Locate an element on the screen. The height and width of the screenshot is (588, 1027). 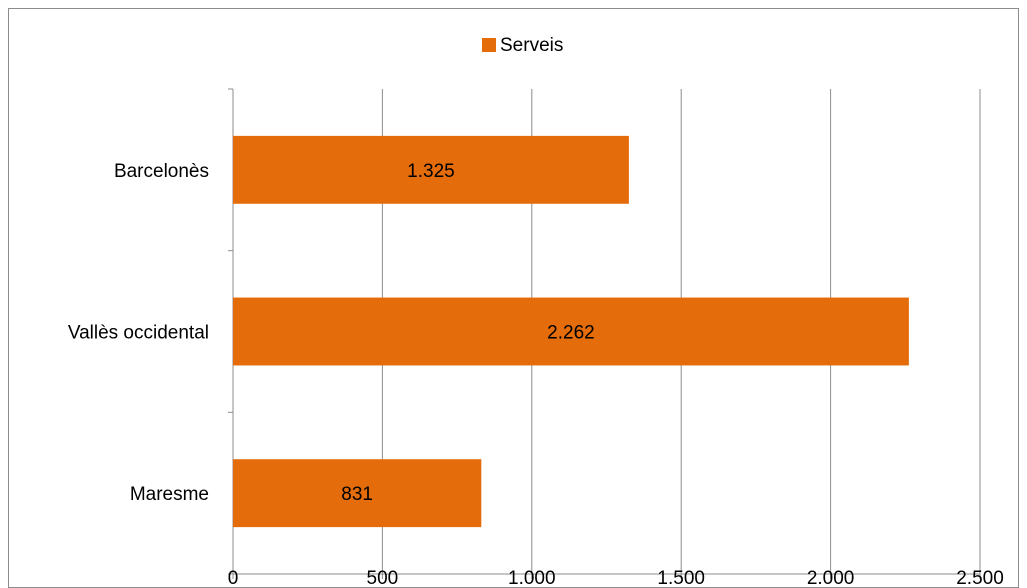
data-label-2: 831 is located at coordinates (357, 494).